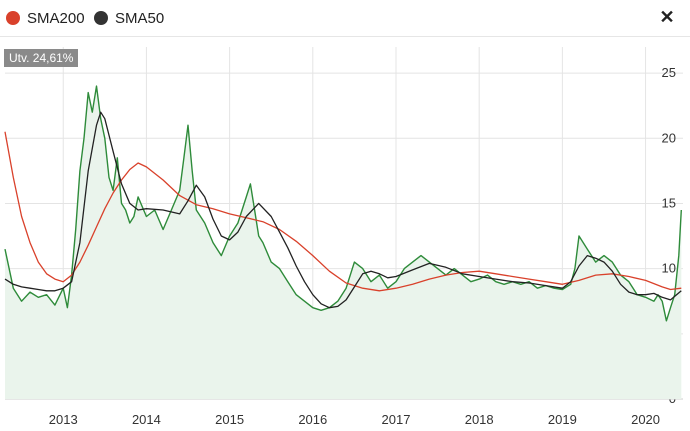 The height and width of the screenshot is (431, 690). Describe the element at coordinates (669, 137) in the screenshot. I see `y-tick-label: 20` at that location.